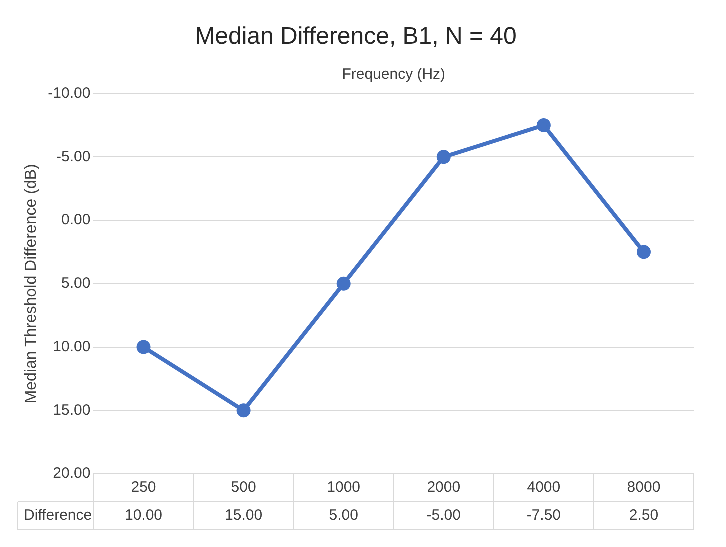 The width and height of the screenshot is (726, 547). What do you see at coordinates (244, 515) in the screenshot?
I see `data-label: 15.00` at bounding box center [244, 515].